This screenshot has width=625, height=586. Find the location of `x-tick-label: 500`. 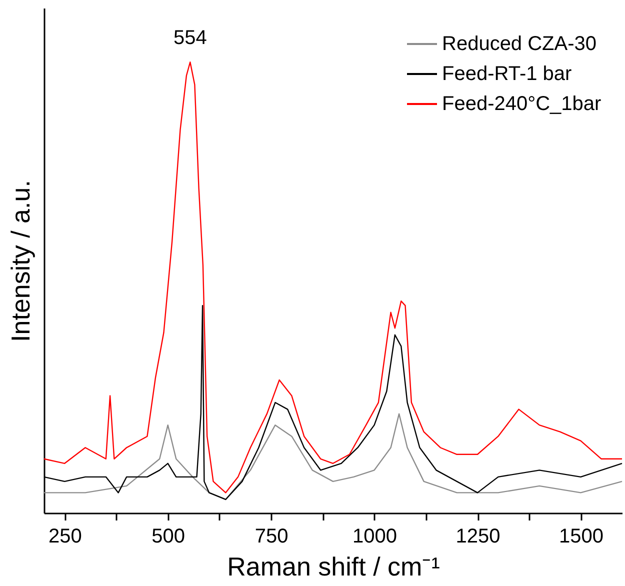

x-tick-label: 500 is located at coordinates (169, 537).